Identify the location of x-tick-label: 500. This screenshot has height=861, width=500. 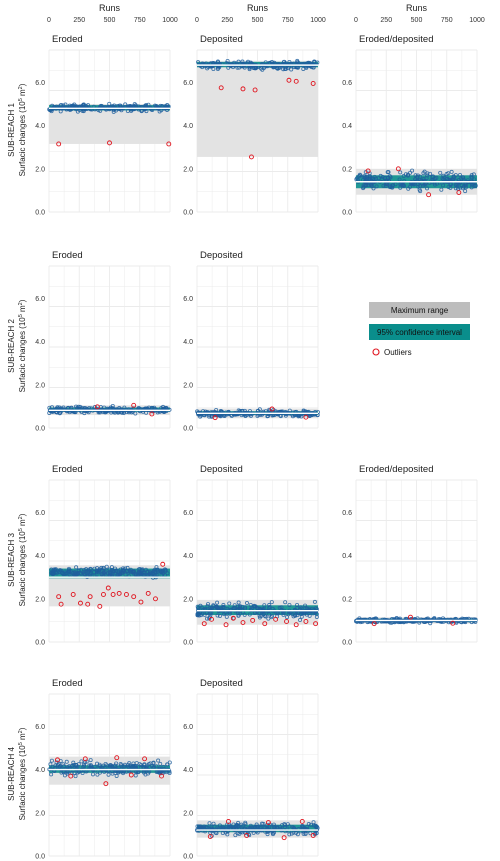
(258, 20).